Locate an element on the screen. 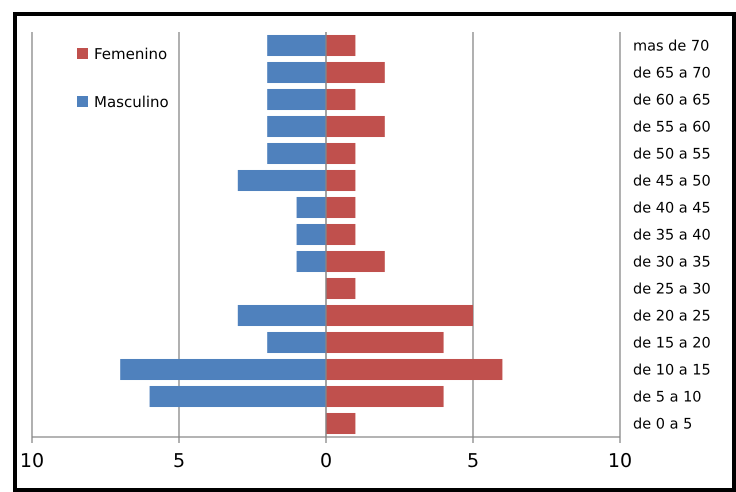  y-tick-label: mas de 70 is located at coordinates (671, 46).